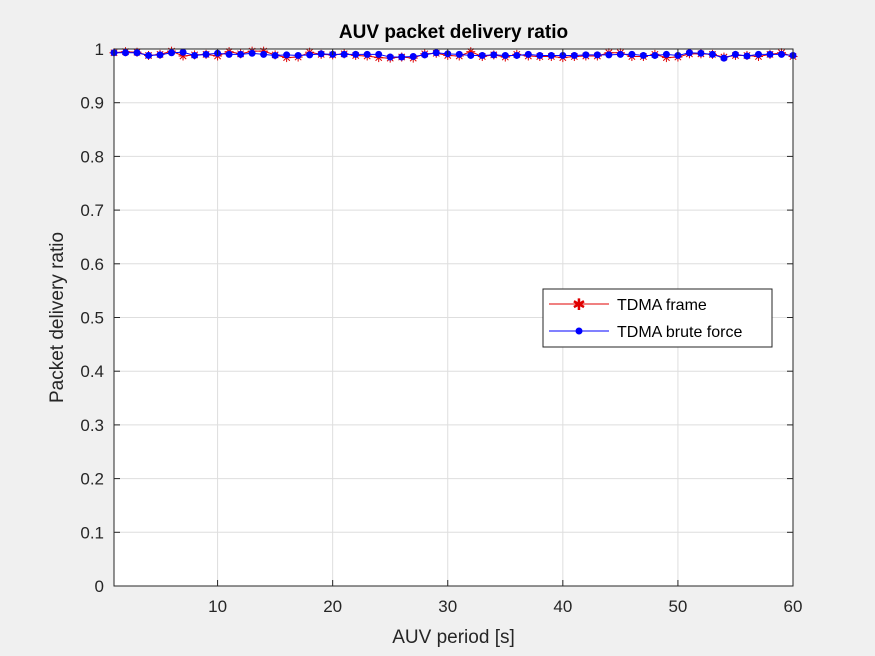 This screenshot has height=656, width=875. I want to click on x-tick-label: 10, so click(217, 606).